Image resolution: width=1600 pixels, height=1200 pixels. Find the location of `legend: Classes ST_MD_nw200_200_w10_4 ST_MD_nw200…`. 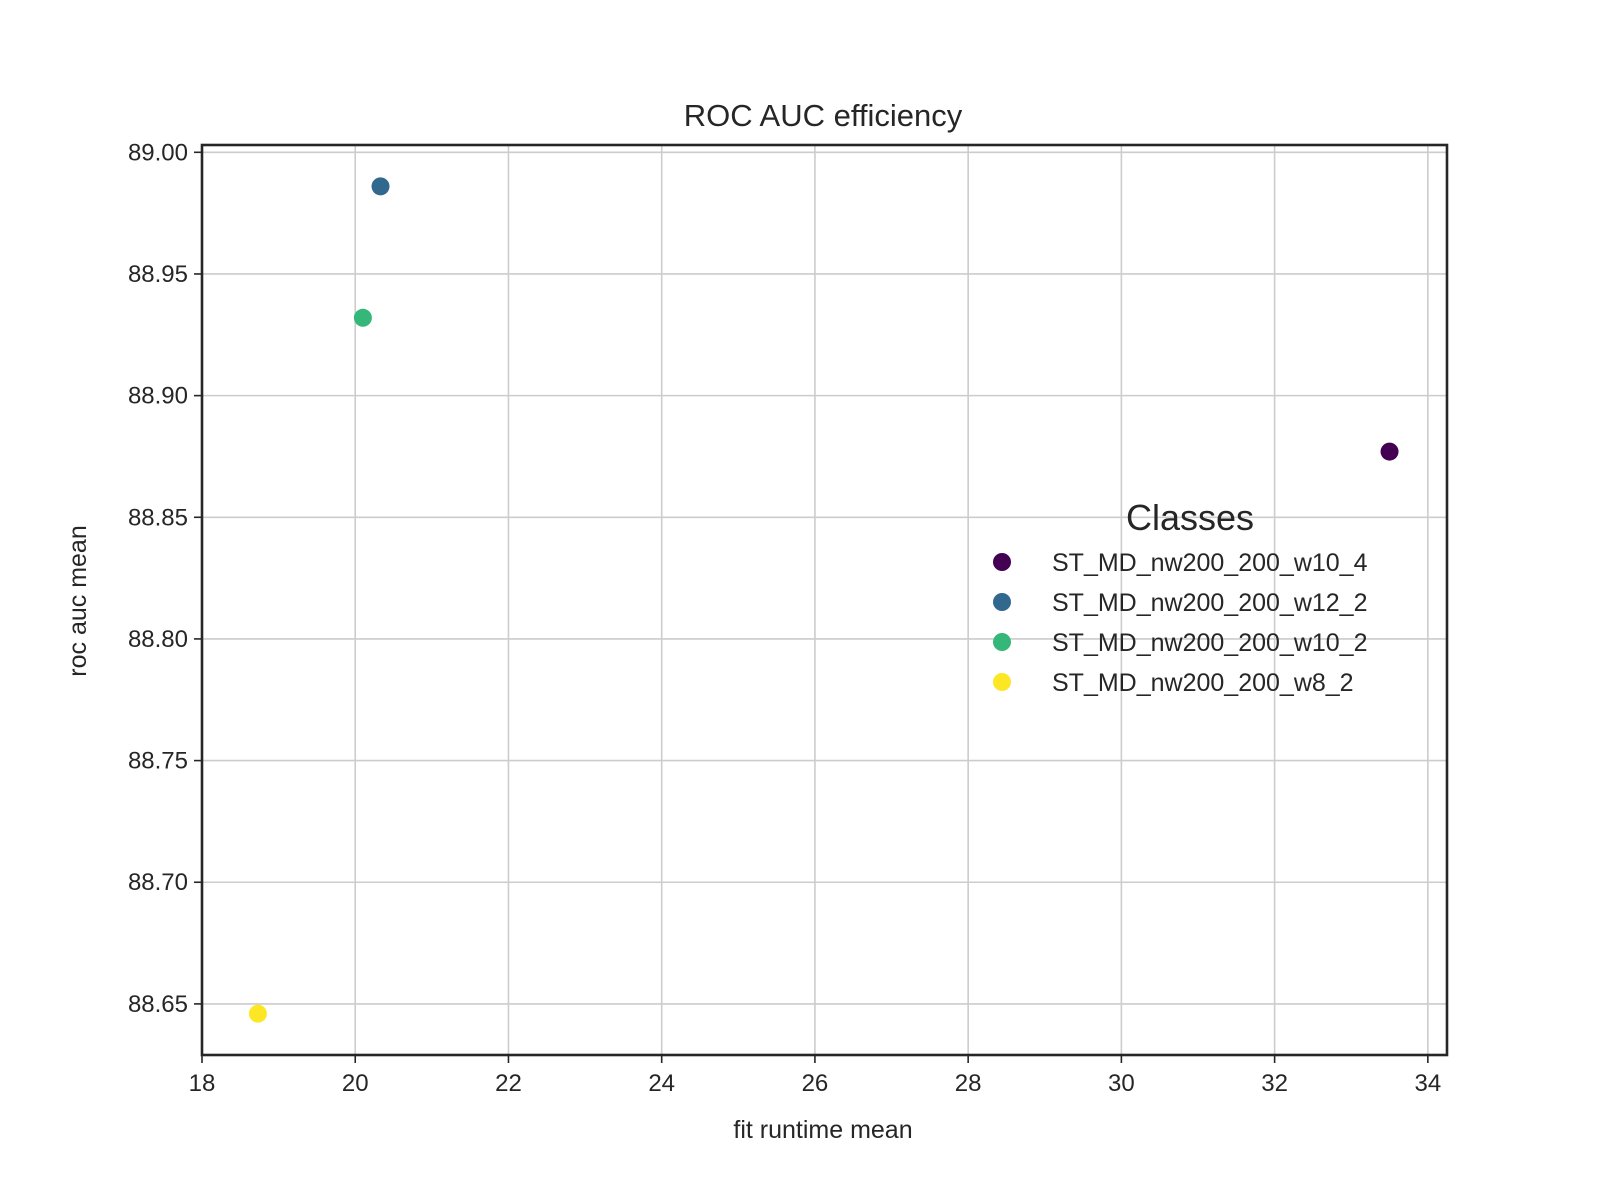

legend: Classes ST_MD_nw200_200_w10_4 ST_MD_nw200… is located at coordinates (1180, 597).